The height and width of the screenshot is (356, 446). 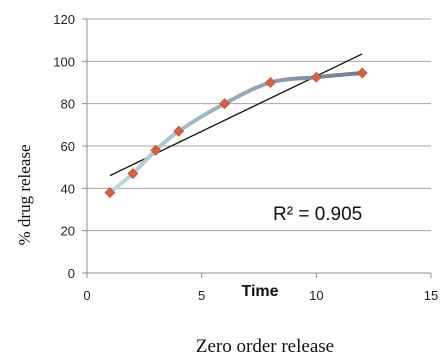 What do you see at coordinates (68, 104) in the screenshot?
I see `y-tick-label: 80` at bounding box center [68, 104].